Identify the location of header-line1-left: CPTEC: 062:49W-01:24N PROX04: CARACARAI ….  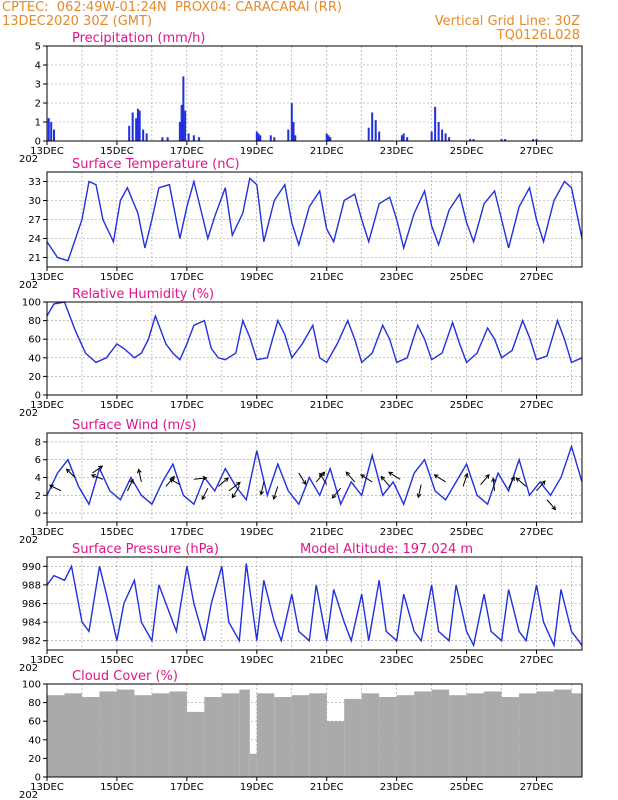
(172, 7).